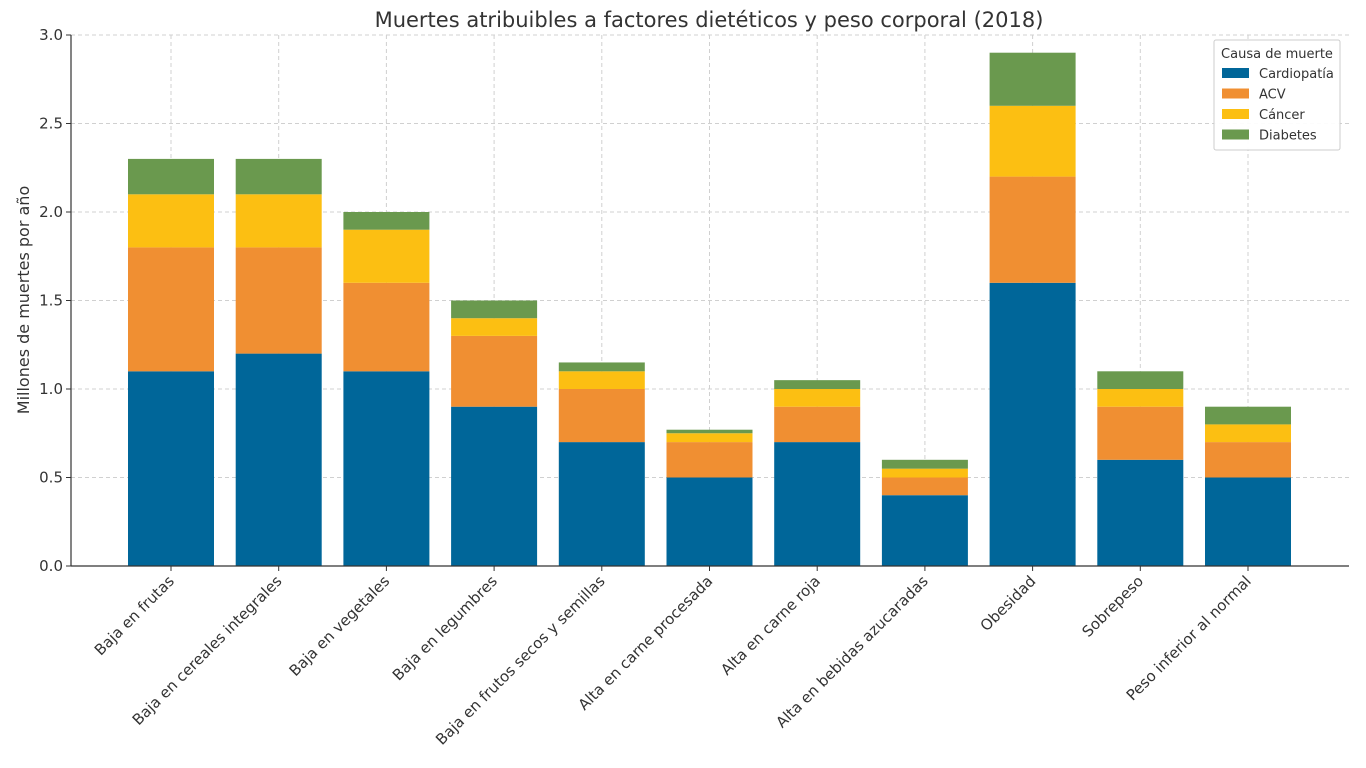 Image resolution: width=1366 pixels, height=768 pixels. I want to click on y-tick-label: 2.5, so click(51, 124).